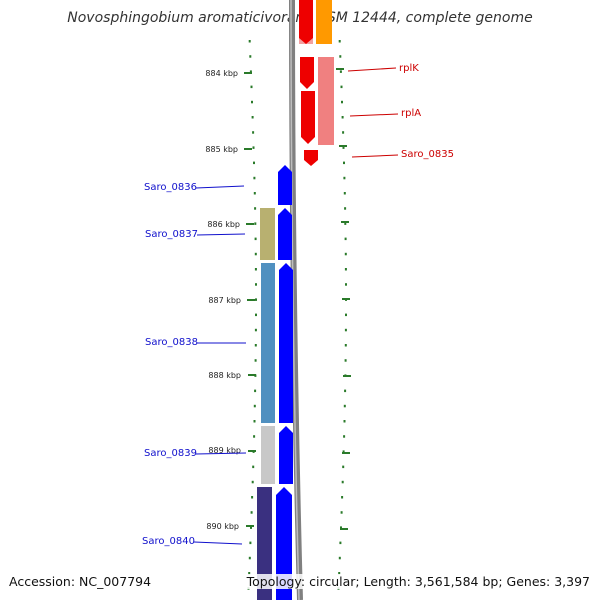 The width and height of the screenshot is (600, 600). I want to click on gene-labels-right: rplK rplA Saro_0835, so click(400, 111).